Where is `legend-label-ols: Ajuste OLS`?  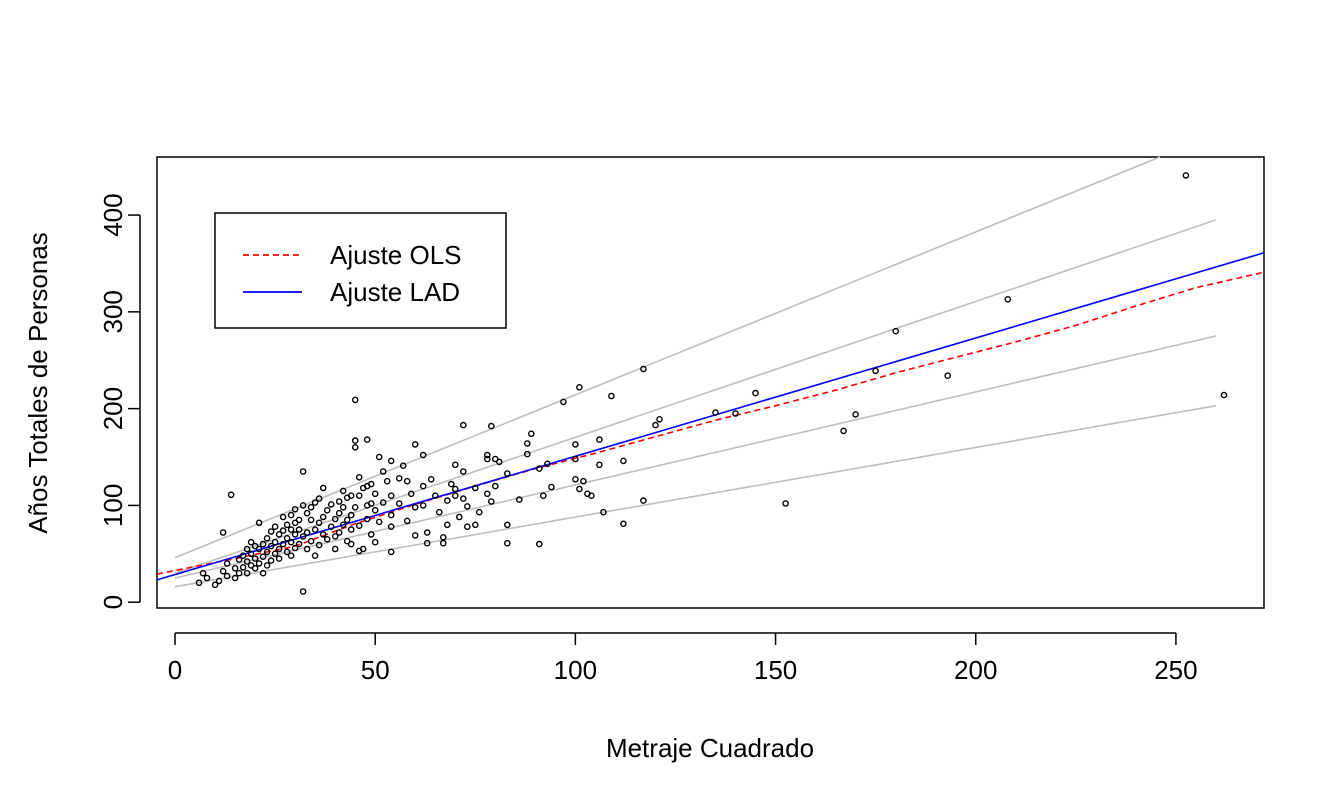 legend-label-ols: Ajuste OLS is located at coordinates (396, 255).